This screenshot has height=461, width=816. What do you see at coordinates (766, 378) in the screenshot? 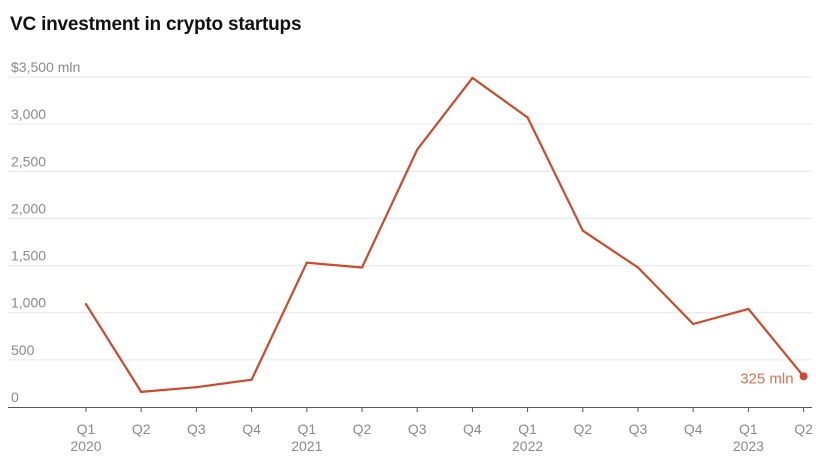
I see `last-value-label: 325 mln` at bounding box center [766, 378].